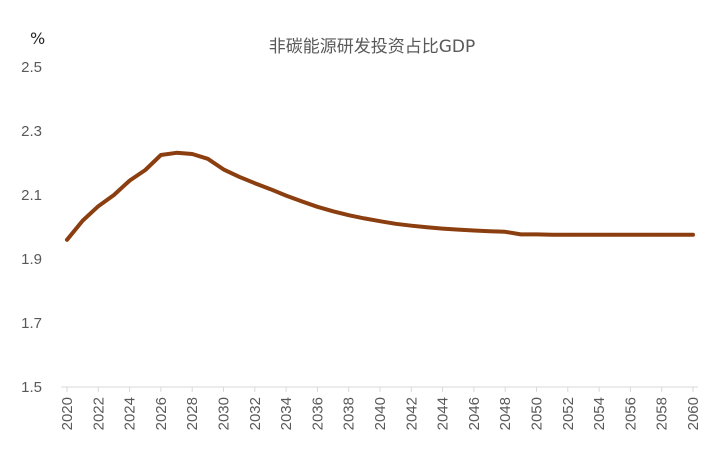 Image resolution: width=707 pixels, height=454 pixels. What do you see at coordinates (380, 413) in the screenshot?
I see `x-tick-label: 2040` at bounding box center [380, 413].